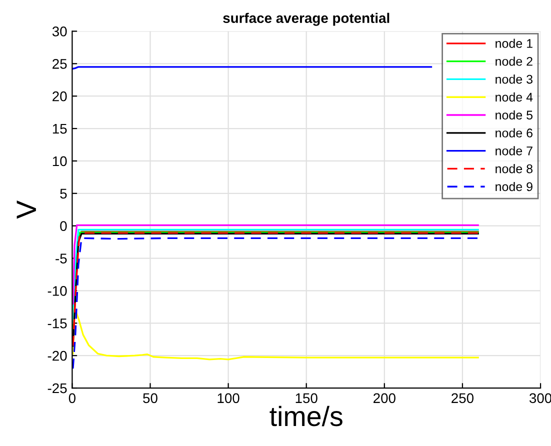  I want to click on legend-label: node 7, so click(514, 151).